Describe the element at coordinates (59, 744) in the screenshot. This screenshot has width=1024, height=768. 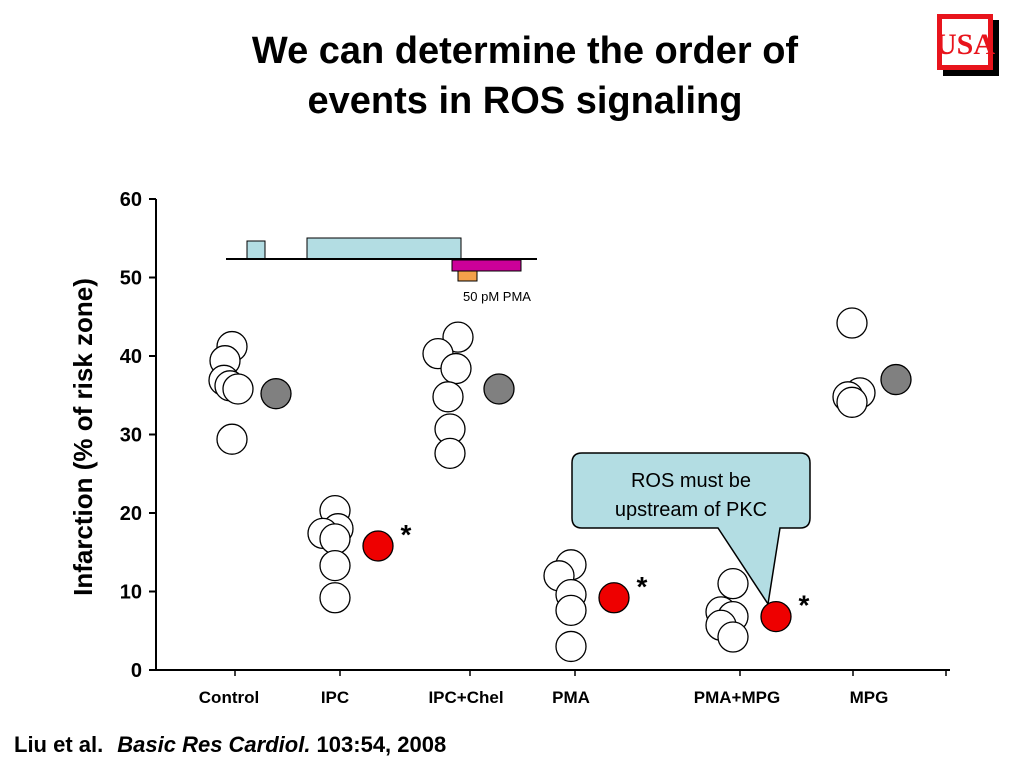
I see `citation-authors: Liu et al.` at that location.